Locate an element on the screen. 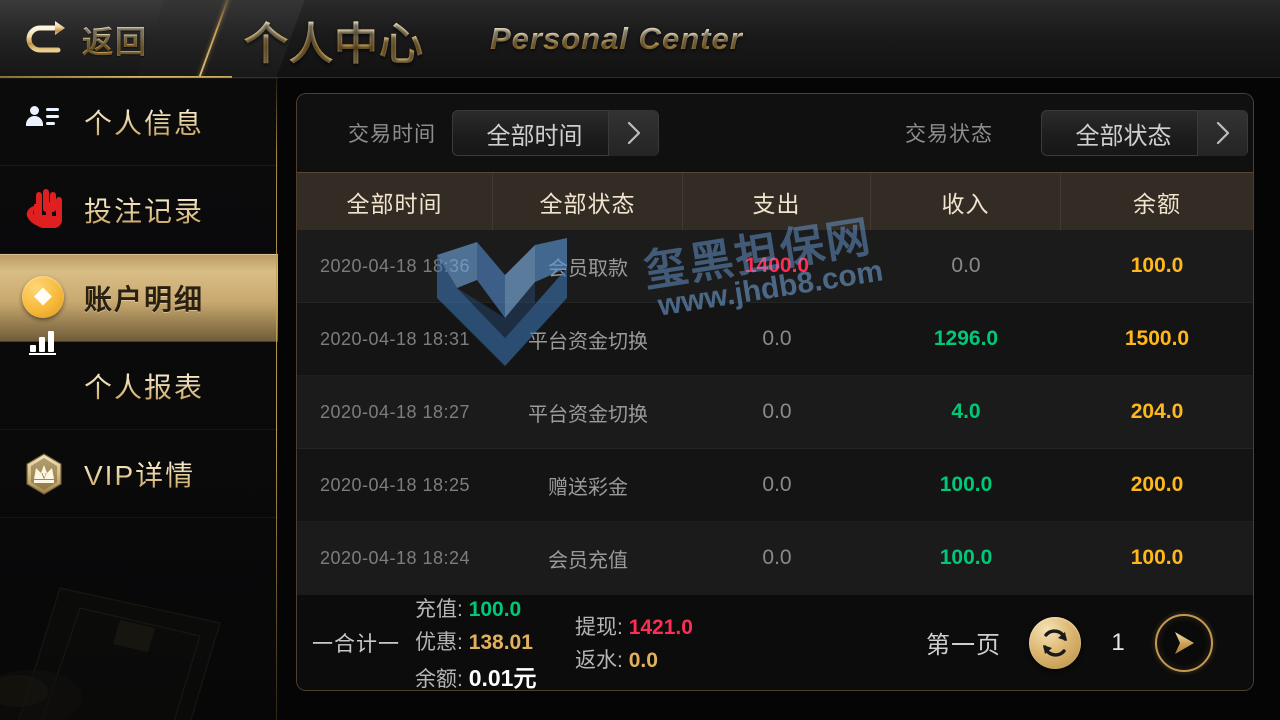  cell-time: 2020-04-18 18:24 is located at coordinates (395, 557).